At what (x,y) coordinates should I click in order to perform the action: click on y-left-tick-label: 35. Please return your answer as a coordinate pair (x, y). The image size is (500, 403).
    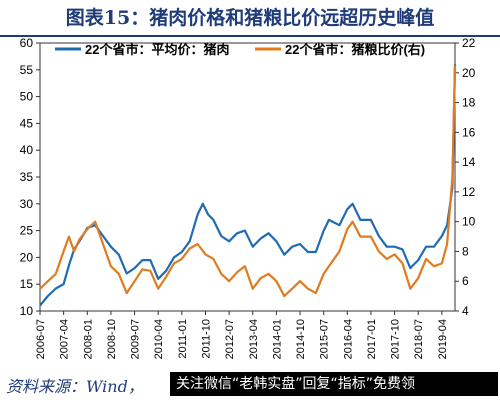
    Looking at the image, I should click on (27, 177).